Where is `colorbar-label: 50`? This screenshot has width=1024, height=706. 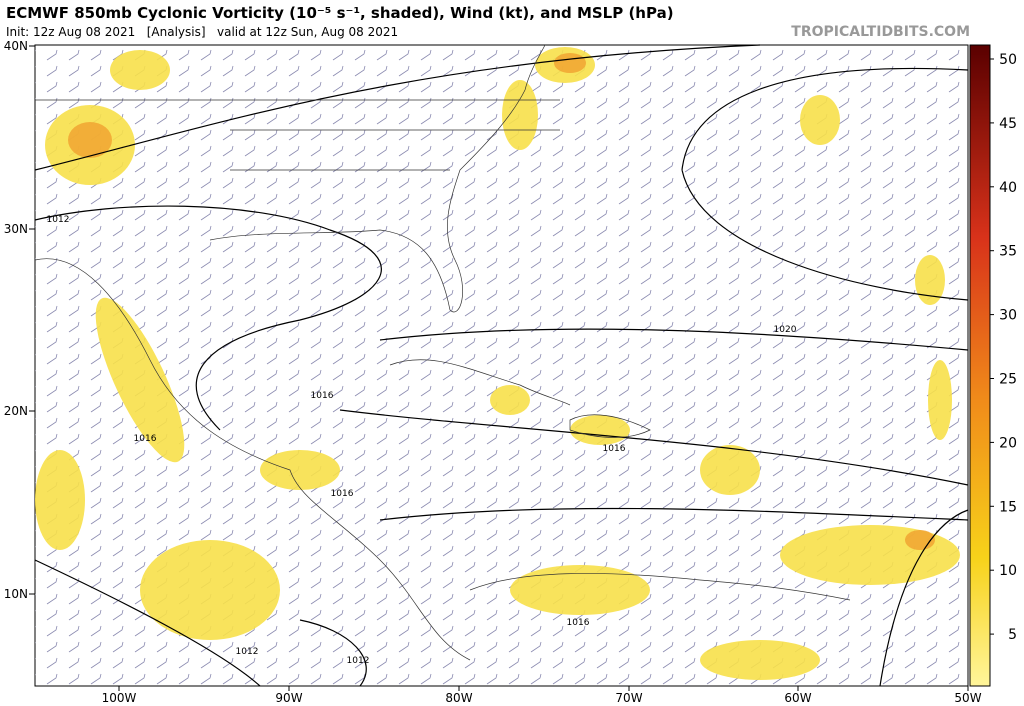
colorbar-label: 50 is located at coordinates (1008, 60).